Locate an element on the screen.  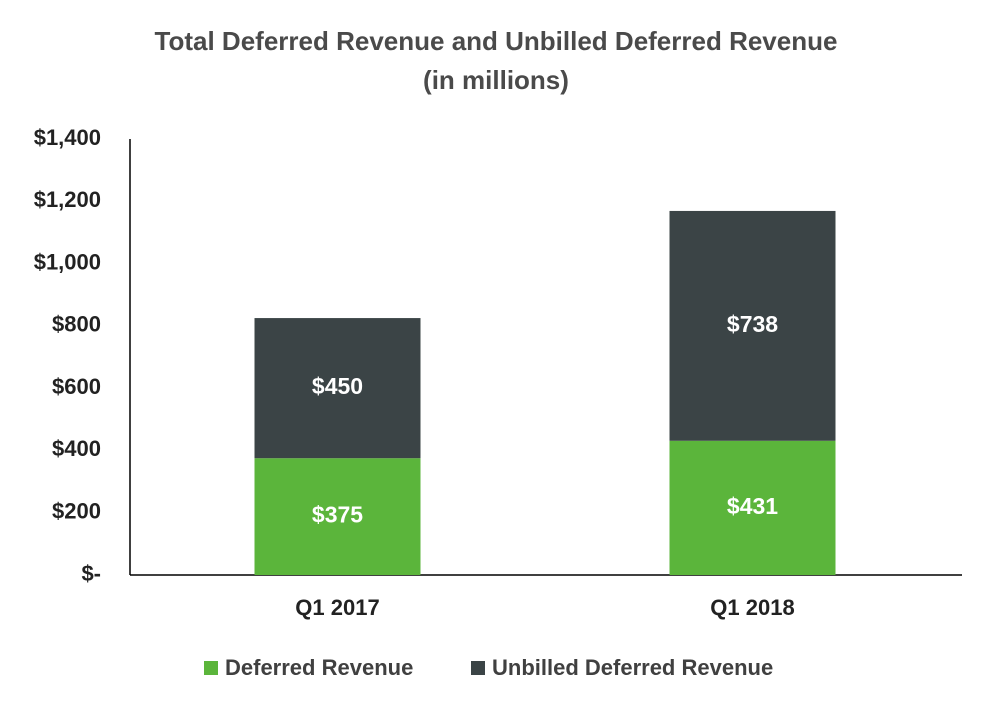
data-label: $431 is located at coordinates (752, 506).